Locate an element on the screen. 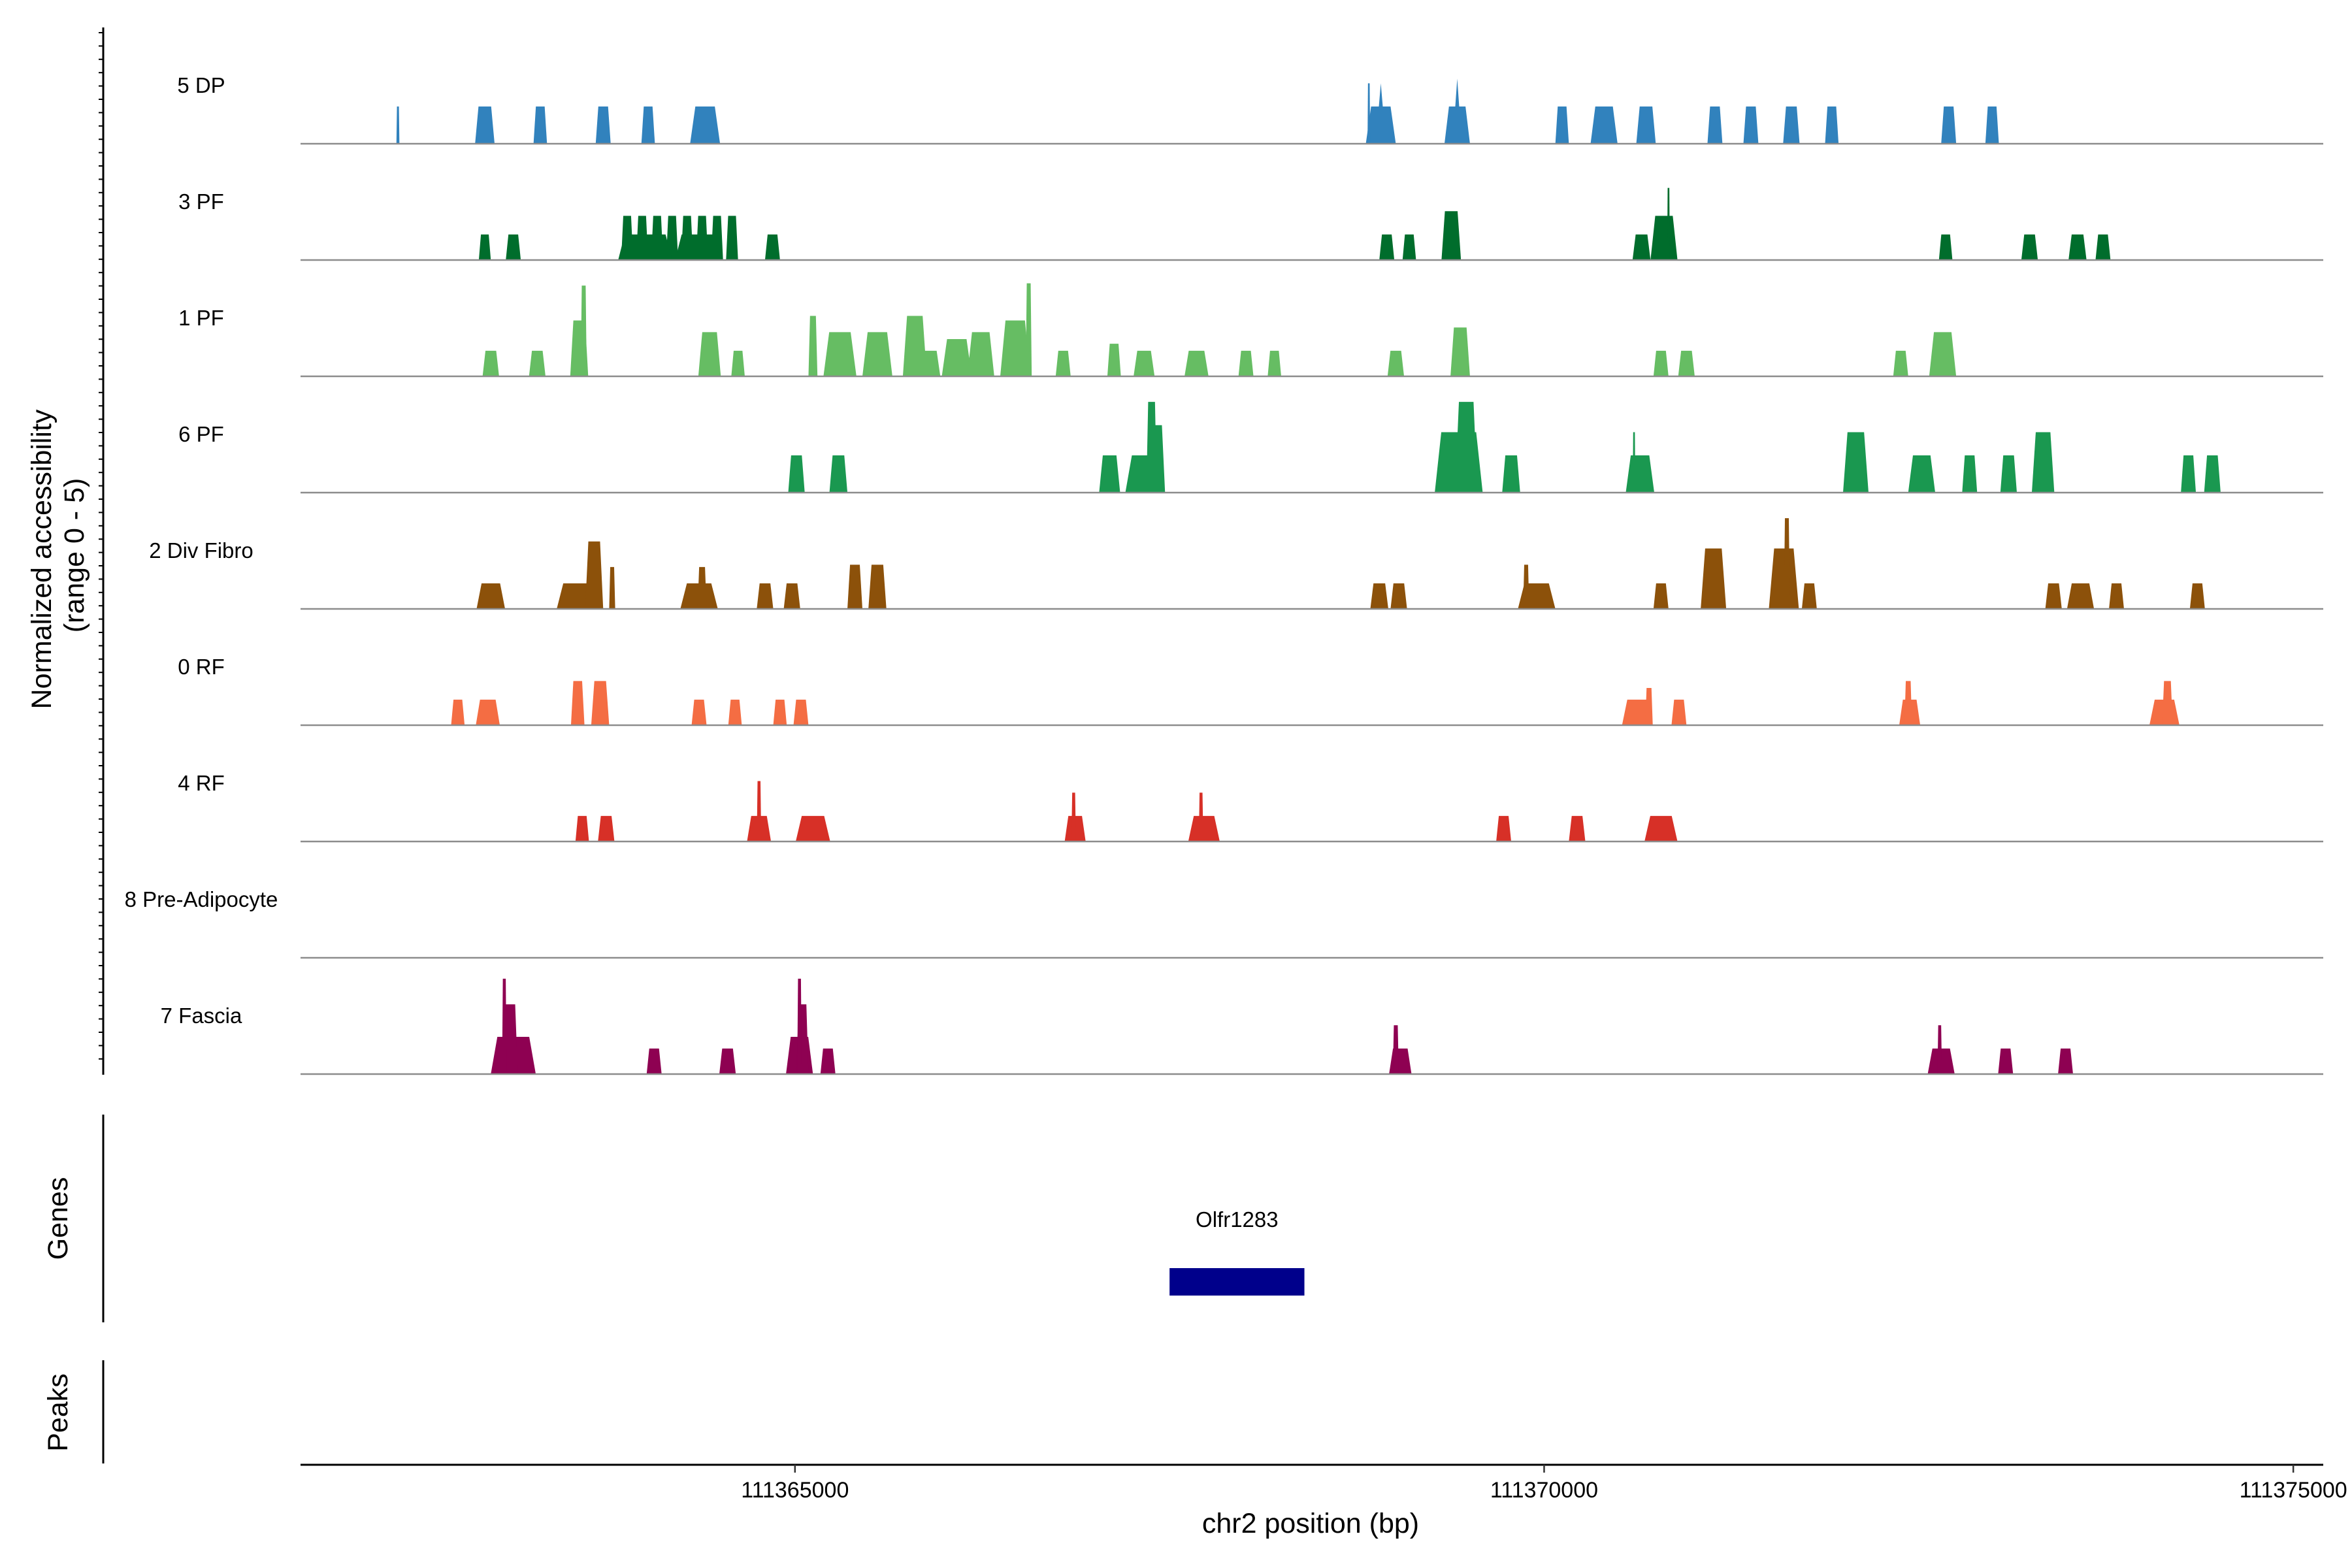 The height and width of the screenshot is (1568, 2352). x-tick-label: 111365000 is located at coordinates (795, 1490).